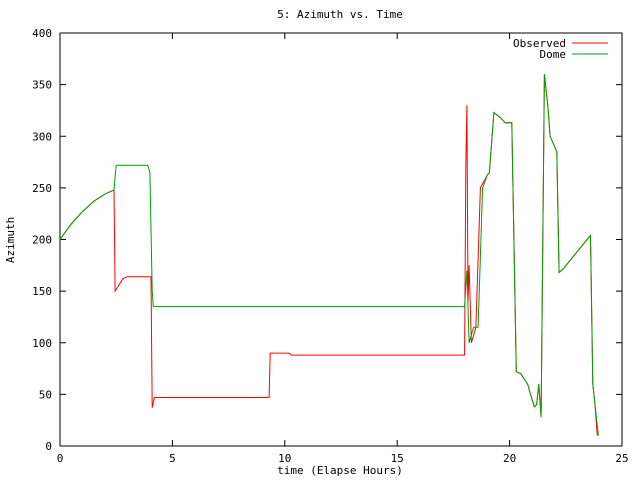  I want to click on y-tick-label: 150, so click(42, 291).